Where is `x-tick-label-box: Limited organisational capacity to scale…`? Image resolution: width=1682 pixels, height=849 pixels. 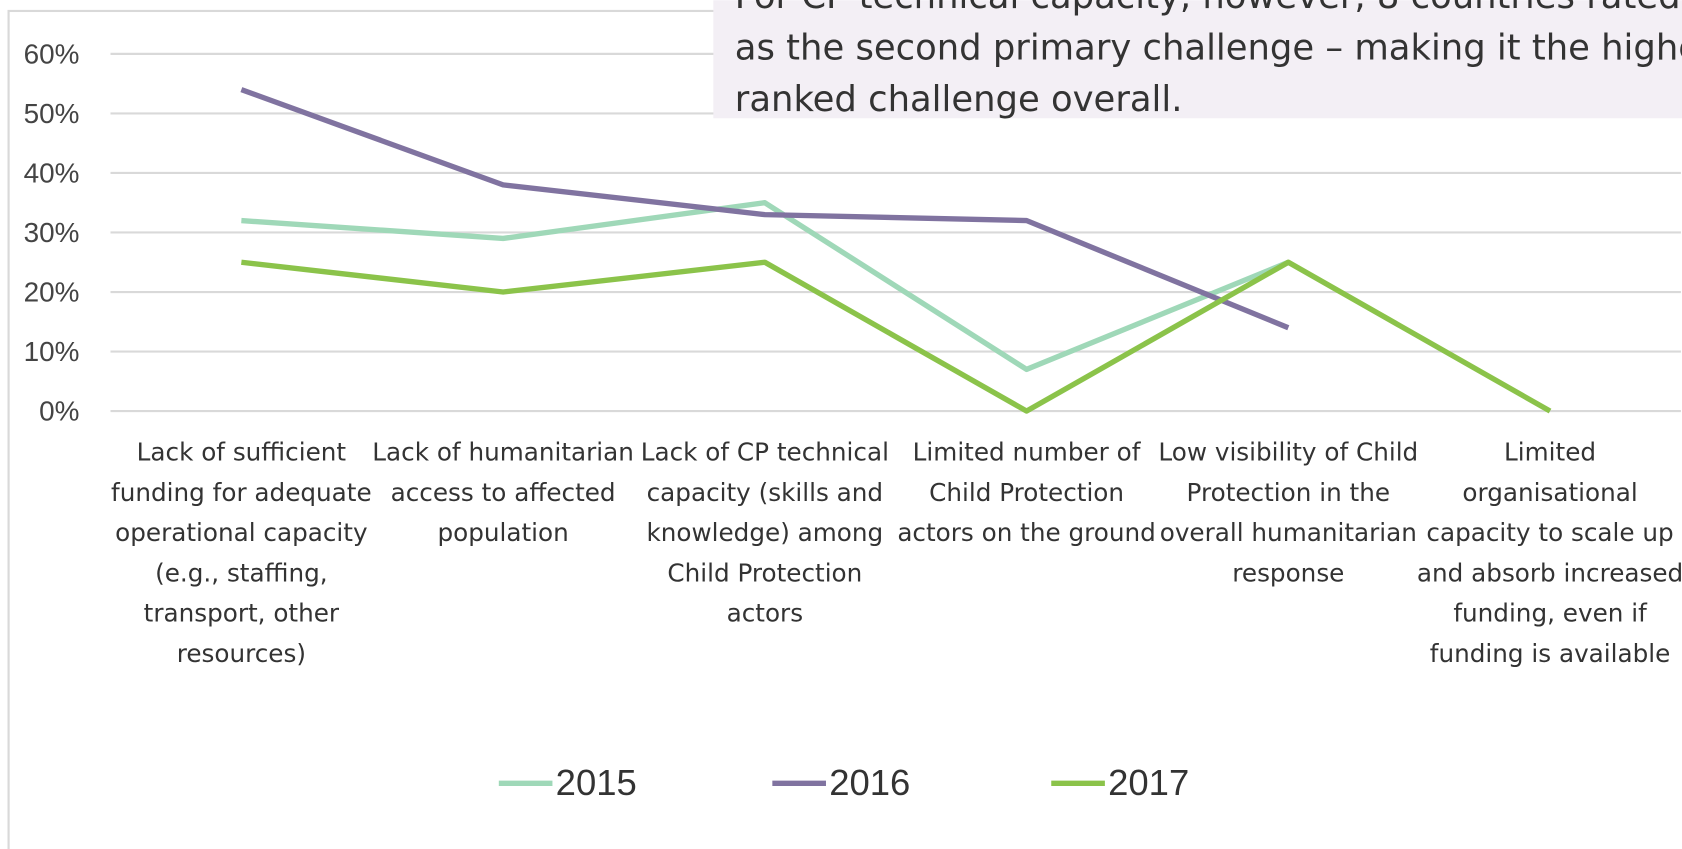
x-tick-label-box: Limited organisational capacity to scale… is located at coordinates (1549, 553).